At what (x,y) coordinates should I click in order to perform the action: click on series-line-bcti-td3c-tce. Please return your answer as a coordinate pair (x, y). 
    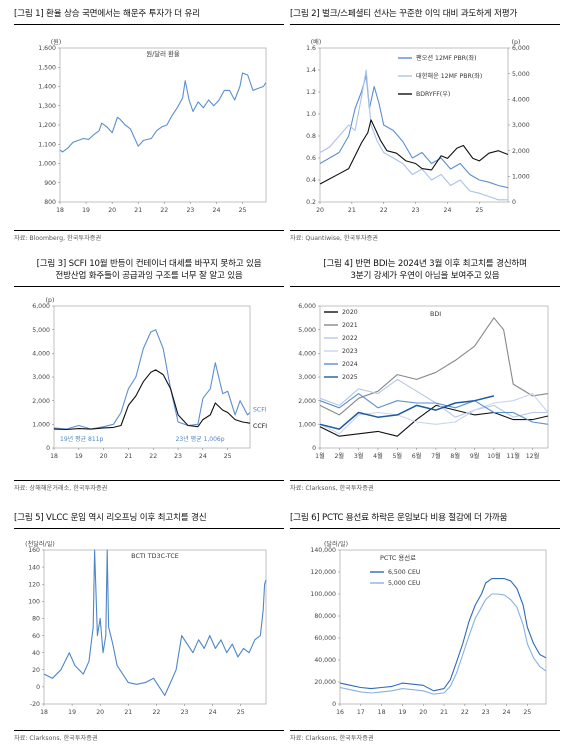
    Looking at the image, I should click on (155, 622).